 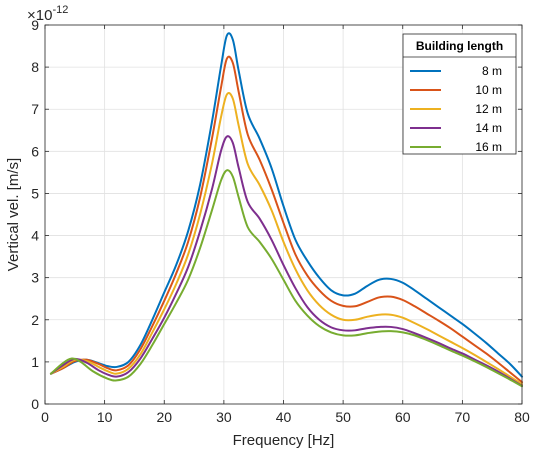 What do you see at coordinates (35, 67) in the screenshot?
I see `y-tick-label: 8` at bounding box center [35, 67].